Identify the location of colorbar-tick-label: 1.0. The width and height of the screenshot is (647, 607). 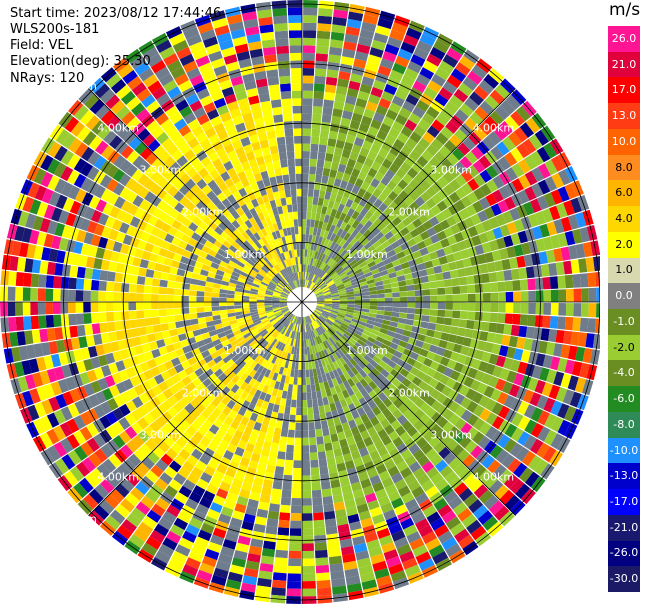
(624, 270).